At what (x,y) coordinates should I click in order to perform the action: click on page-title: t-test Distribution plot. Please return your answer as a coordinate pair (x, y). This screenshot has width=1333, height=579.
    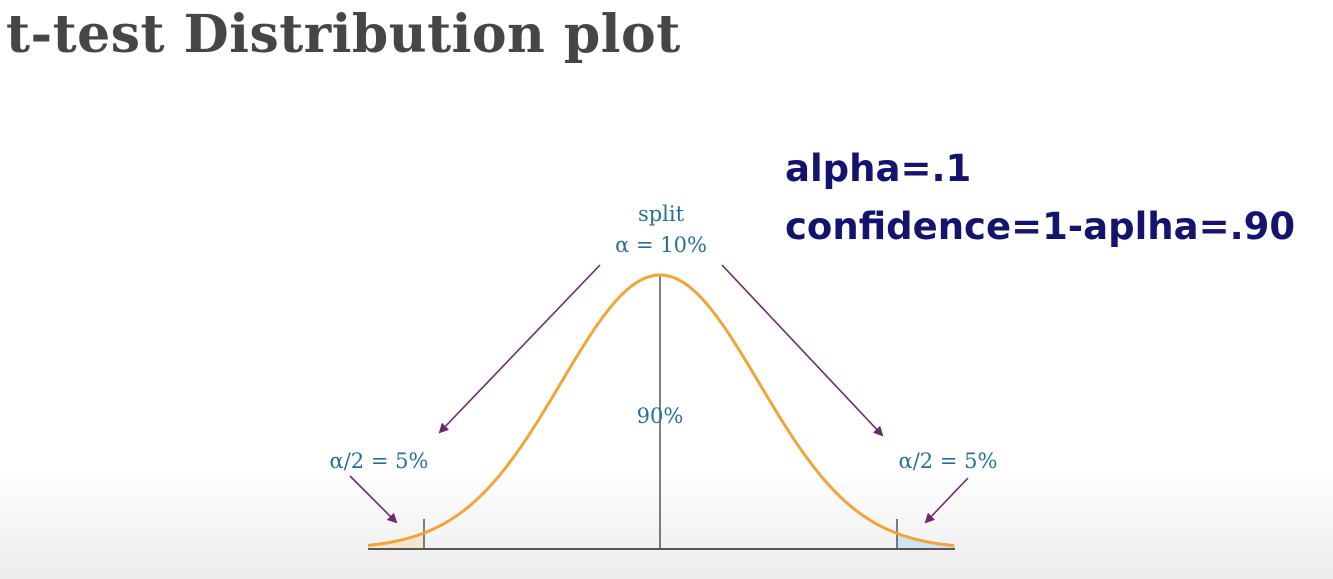
    Looking at the image, I should click on (343, 34).